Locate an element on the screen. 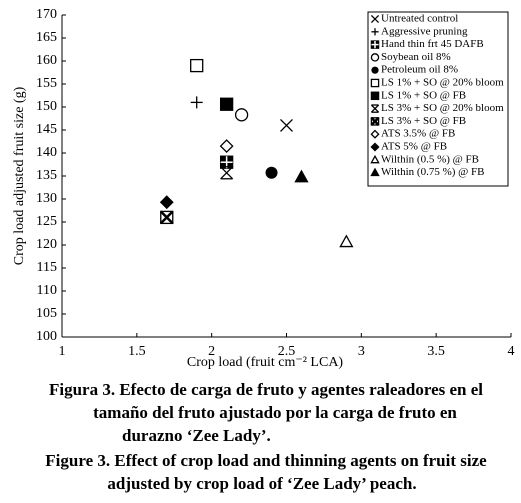 This screenshot has width=521, height=503. legend-label: LS 1% + SO @ FB is located at coordinates (423, 95).